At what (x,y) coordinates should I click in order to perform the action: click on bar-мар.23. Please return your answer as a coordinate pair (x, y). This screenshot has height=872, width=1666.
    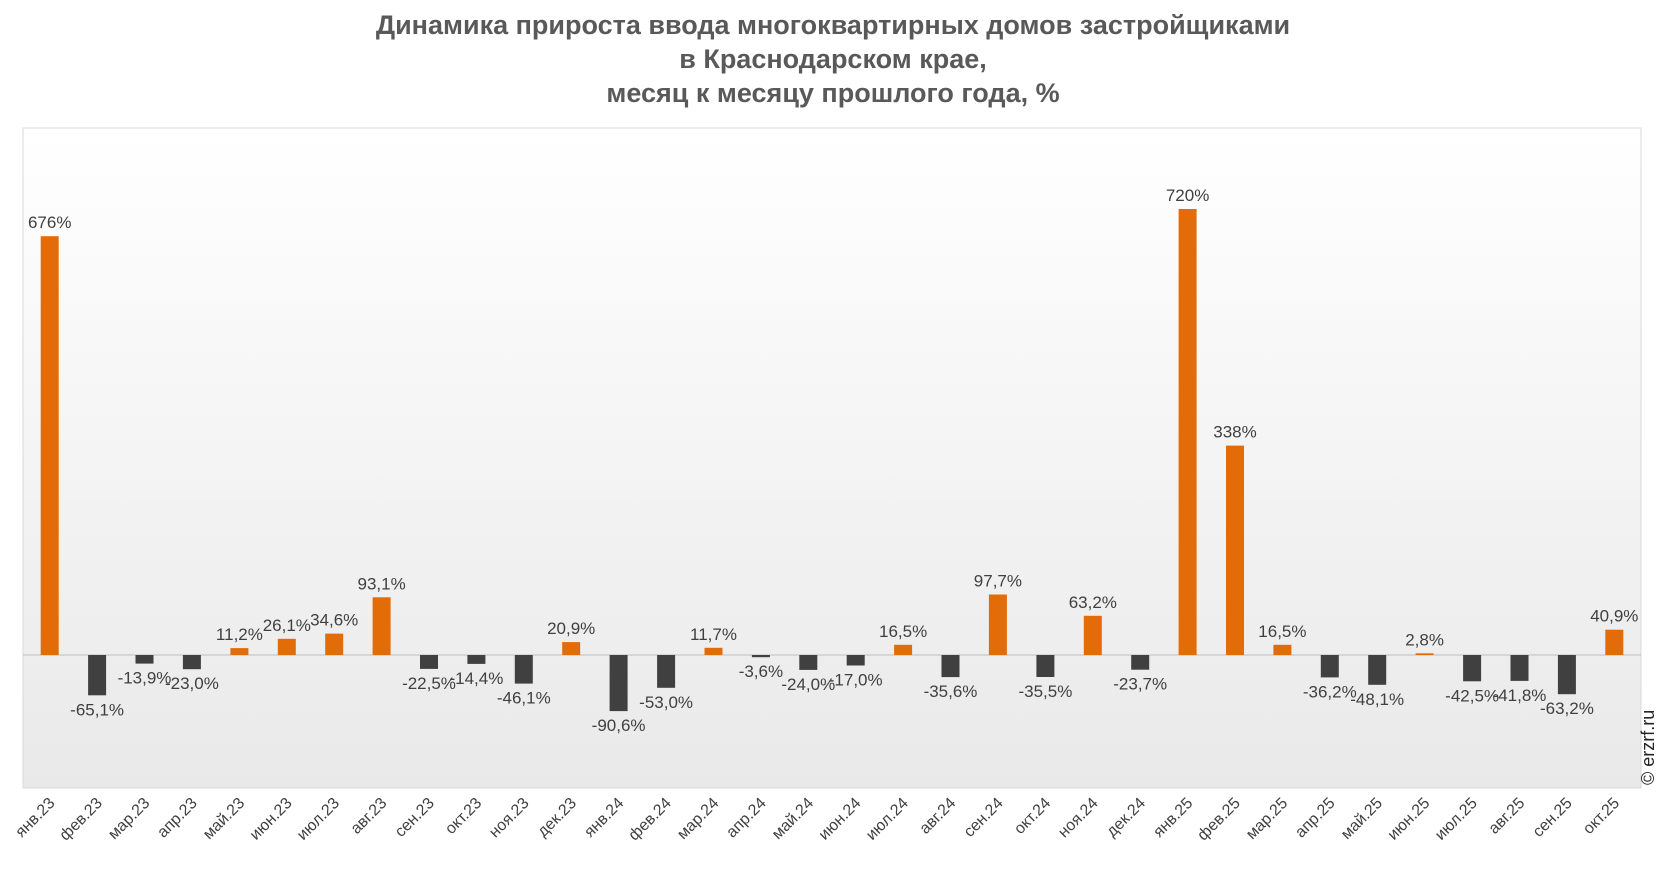
    Looking at the image, I should click on (144, 659).